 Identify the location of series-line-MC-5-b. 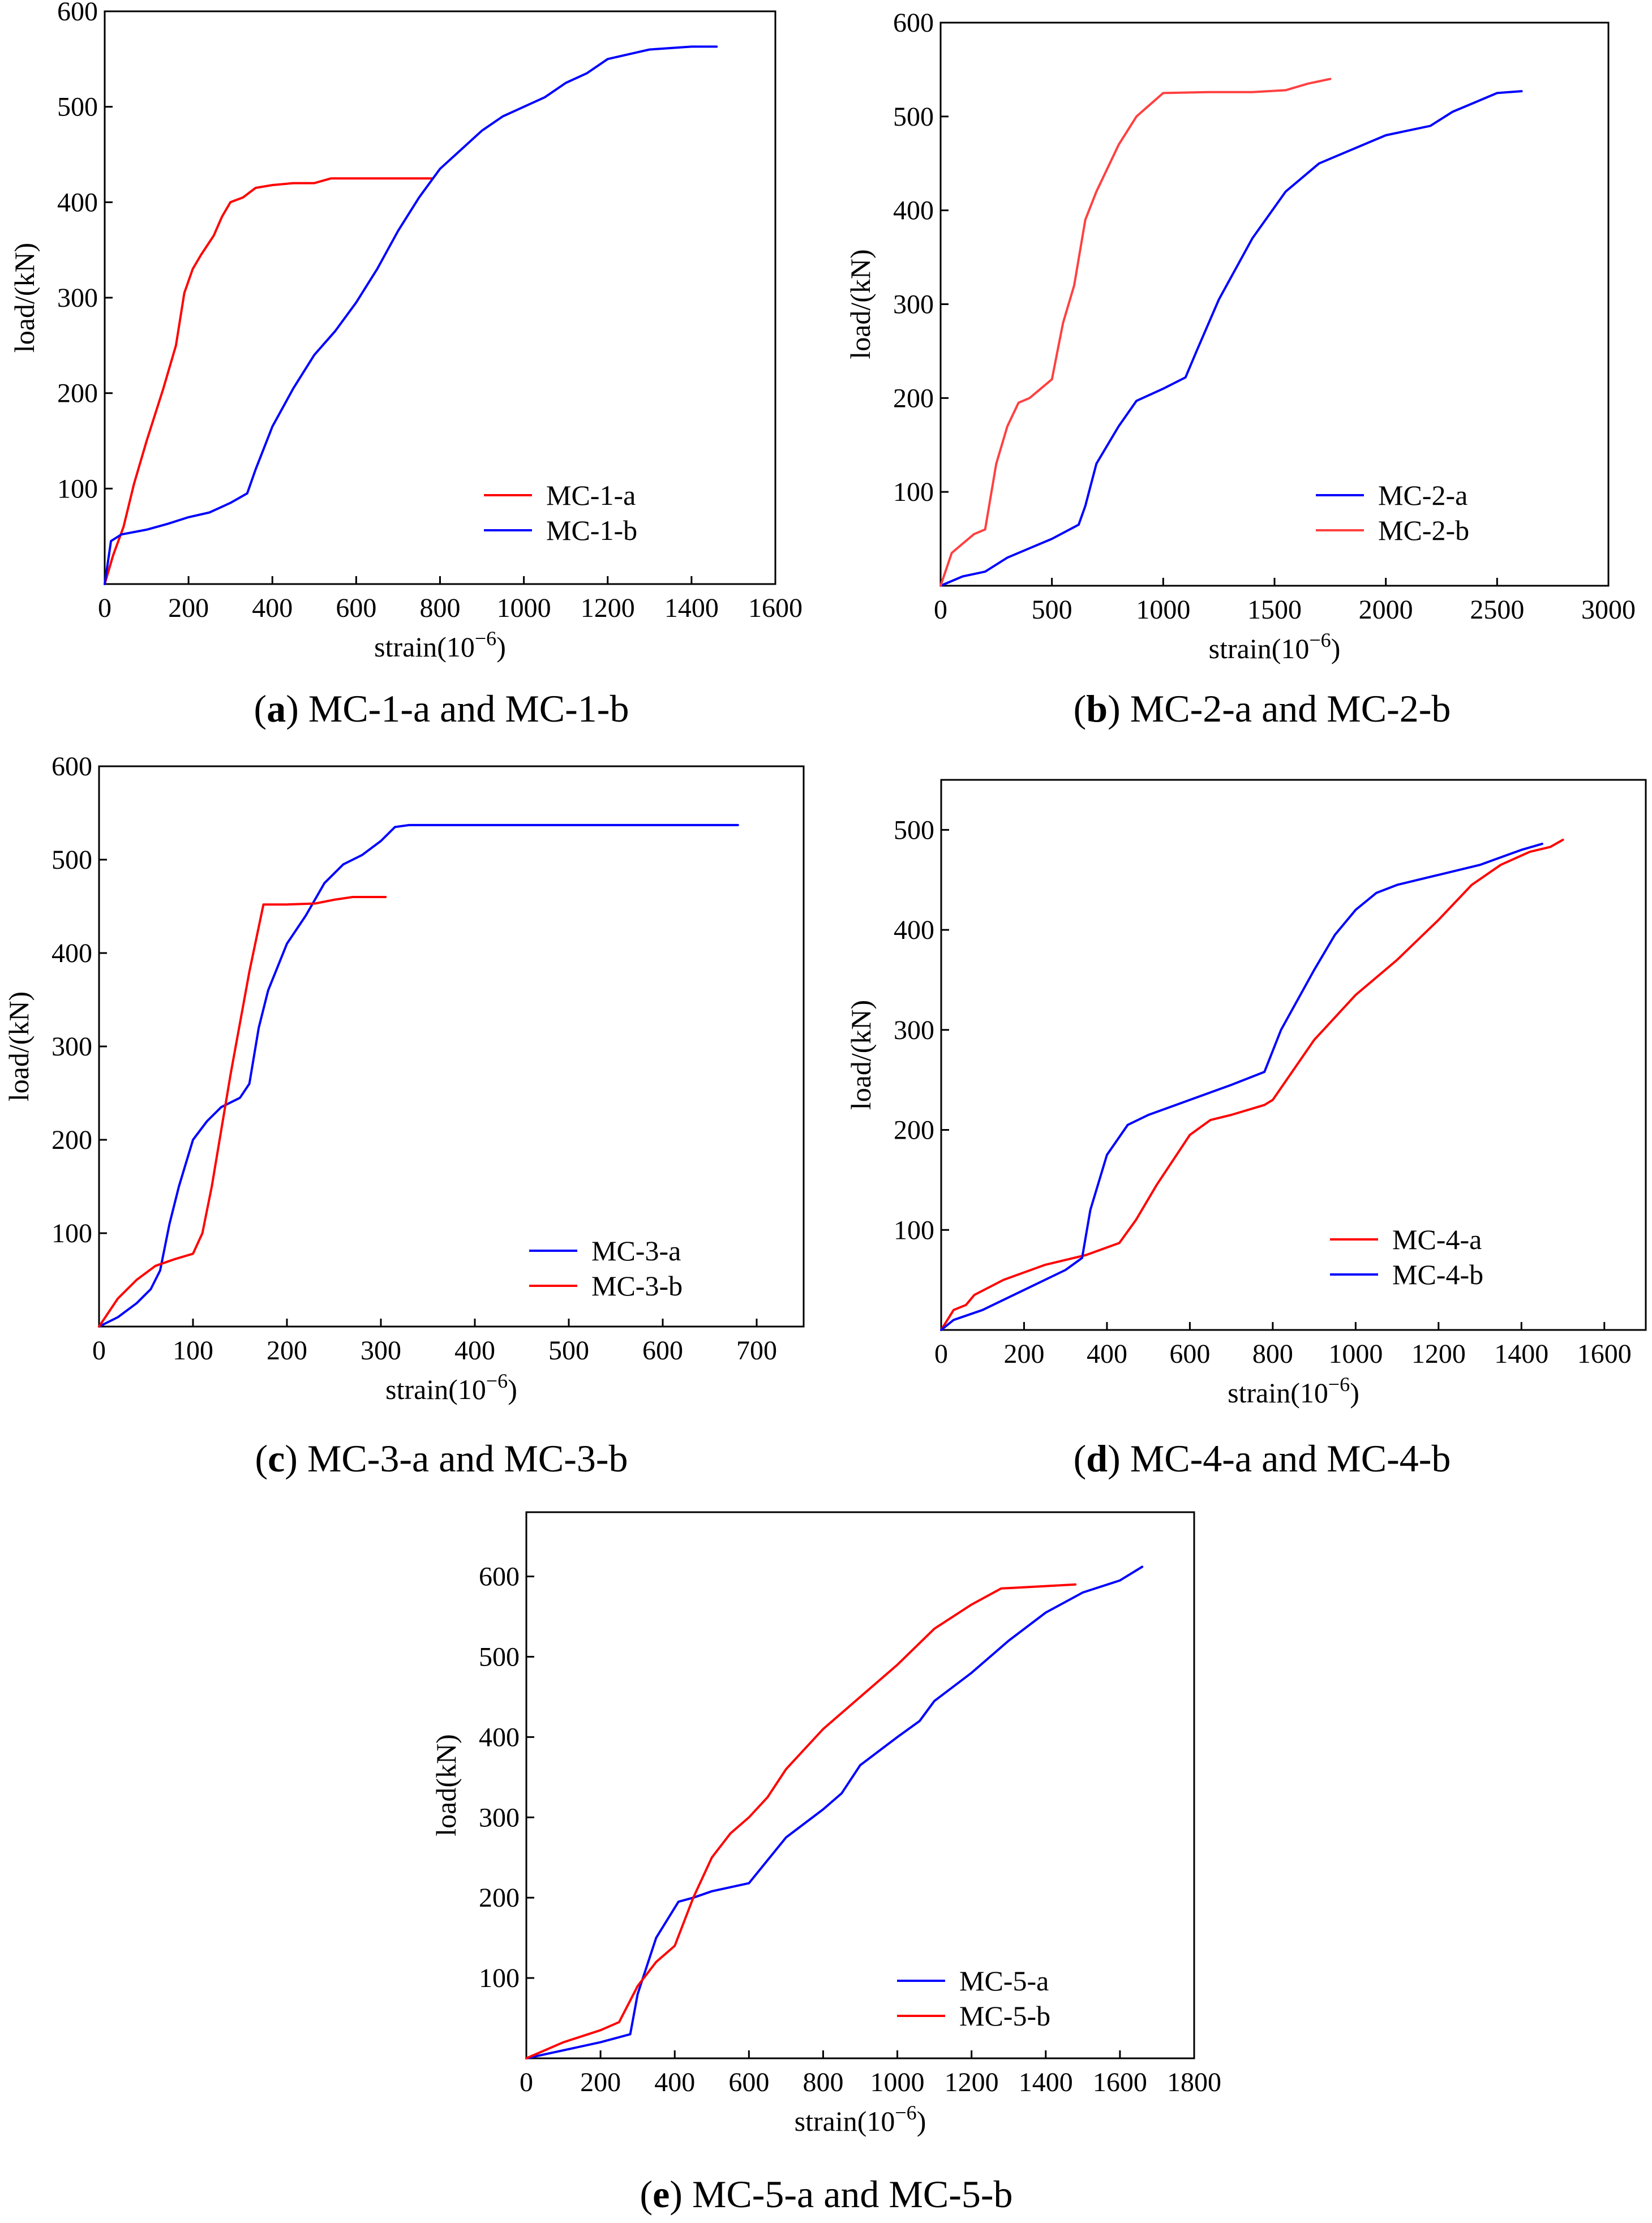
(801, 1821).